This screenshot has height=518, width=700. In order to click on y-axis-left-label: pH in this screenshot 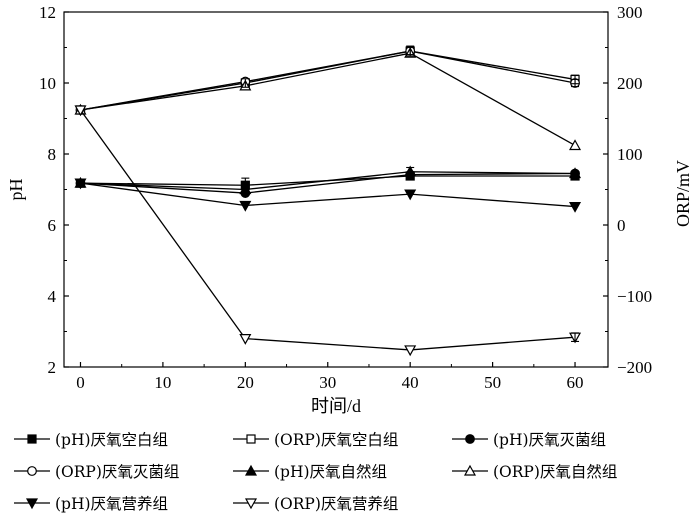, I will do `click(16, 190)`.